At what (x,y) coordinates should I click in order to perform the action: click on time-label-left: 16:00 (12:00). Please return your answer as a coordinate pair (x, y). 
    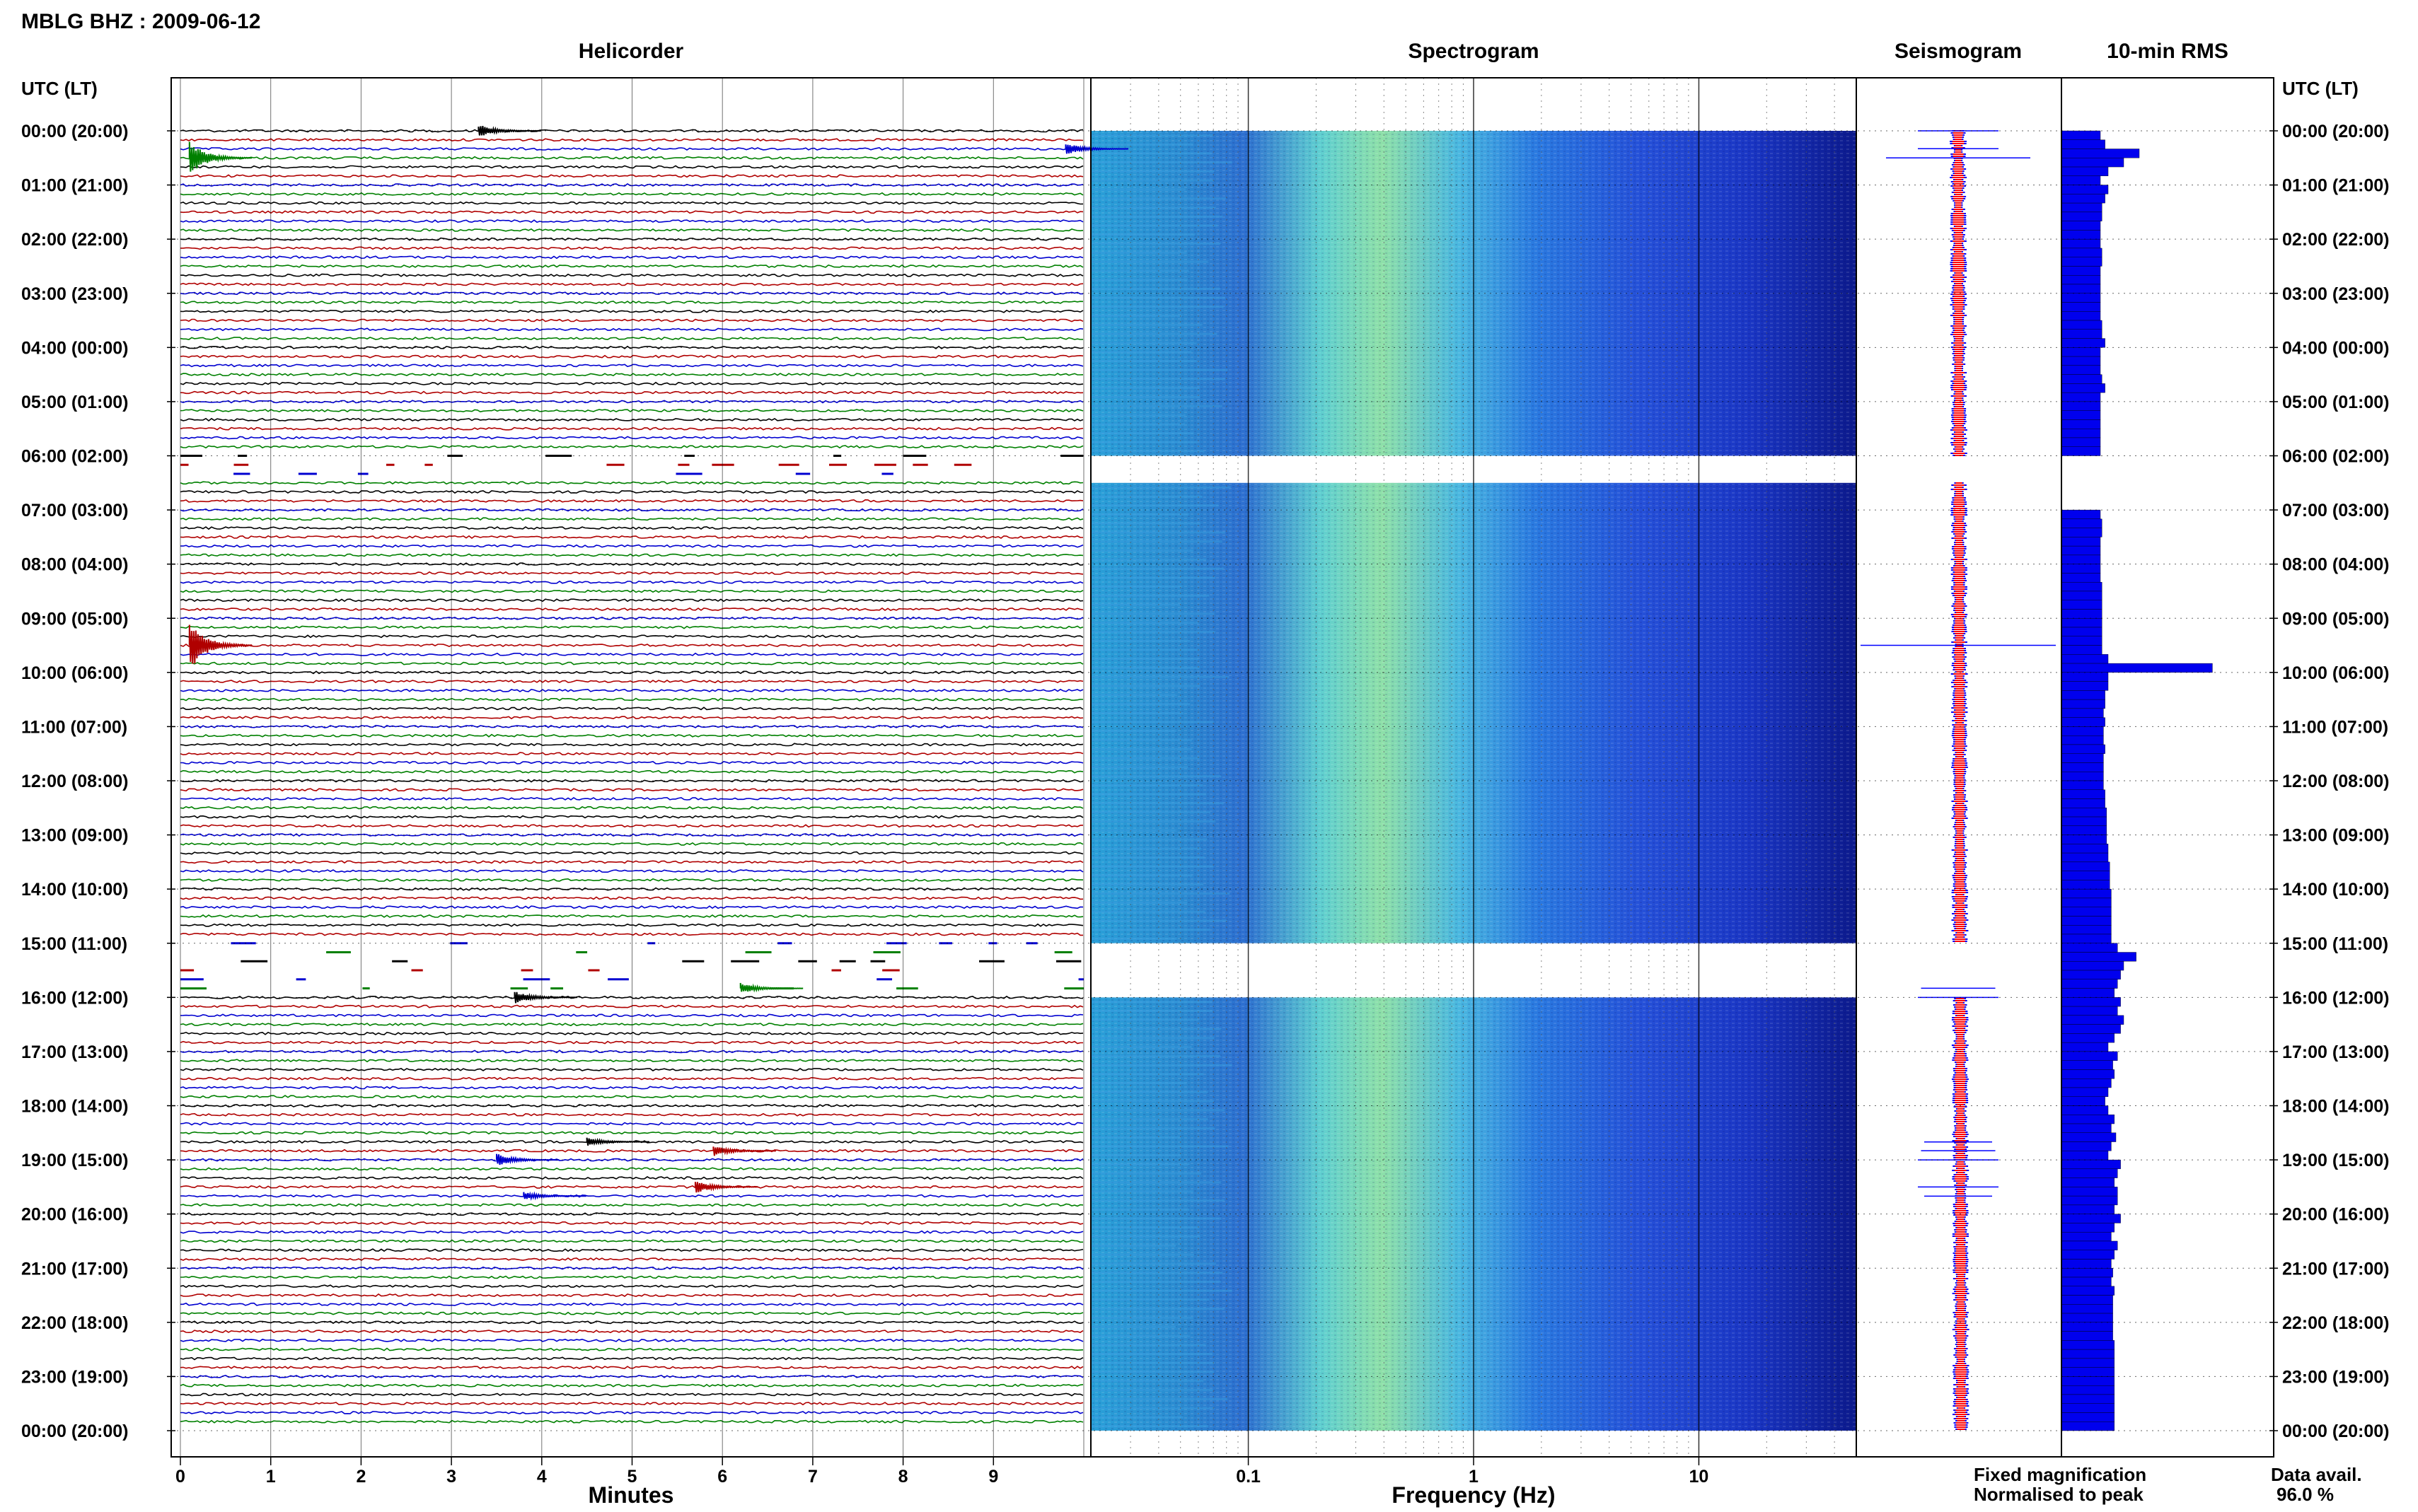
    Looking at the image, I should click on (74, 998).